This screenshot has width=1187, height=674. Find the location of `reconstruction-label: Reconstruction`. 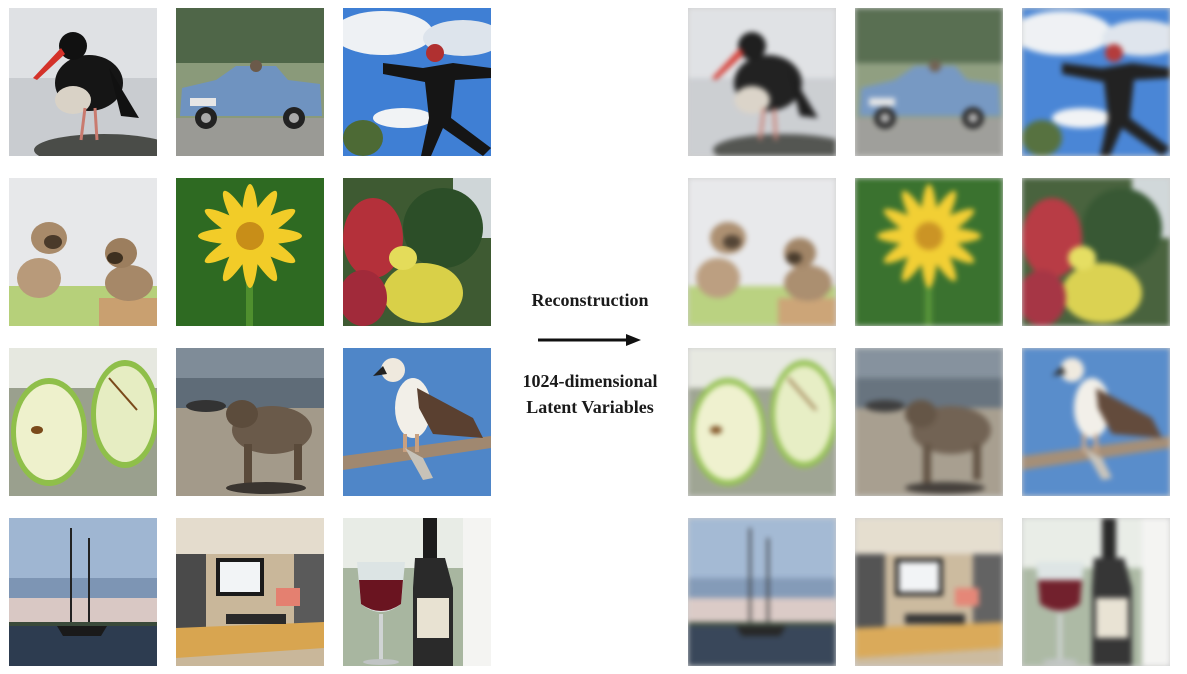

reconstruction-label: Reconstruction is located at coordinates (590, 300).